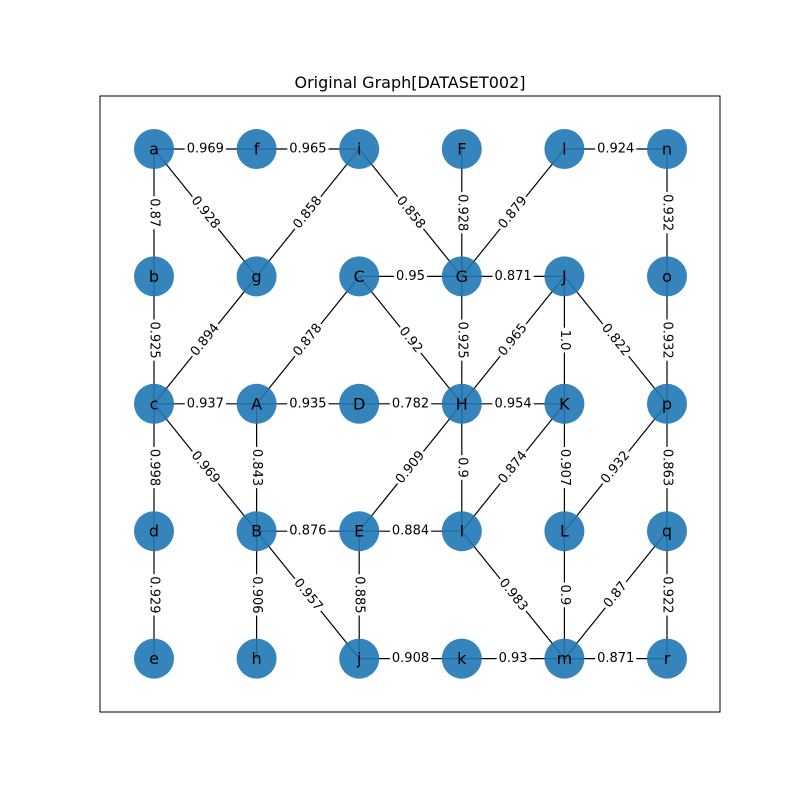 The image size is (800, 800). I want to click on node-label-o: o, so click(667, 276).